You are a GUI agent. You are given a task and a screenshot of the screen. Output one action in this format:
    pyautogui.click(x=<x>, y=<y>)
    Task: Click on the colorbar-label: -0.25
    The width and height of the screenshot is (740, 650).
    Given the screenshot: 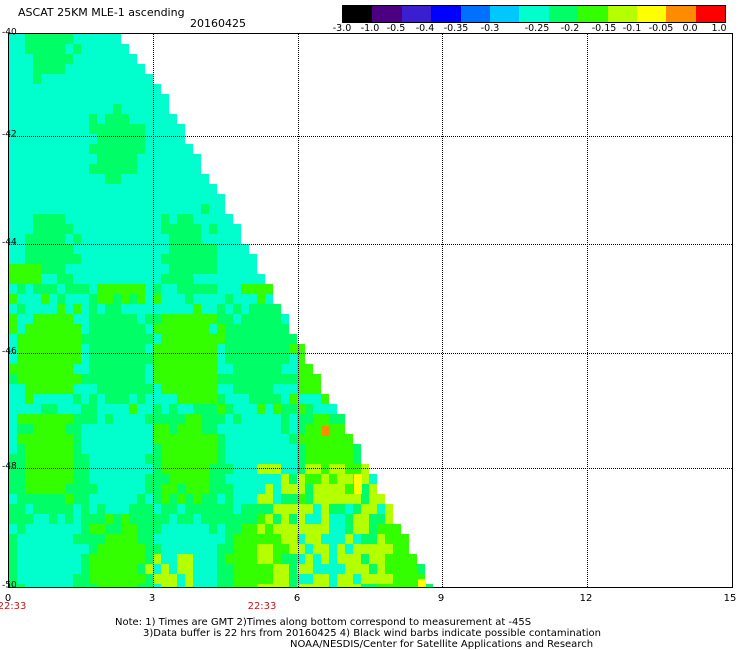 What is the action you would take?
    pyautogui.click(x=537, y=28)
    